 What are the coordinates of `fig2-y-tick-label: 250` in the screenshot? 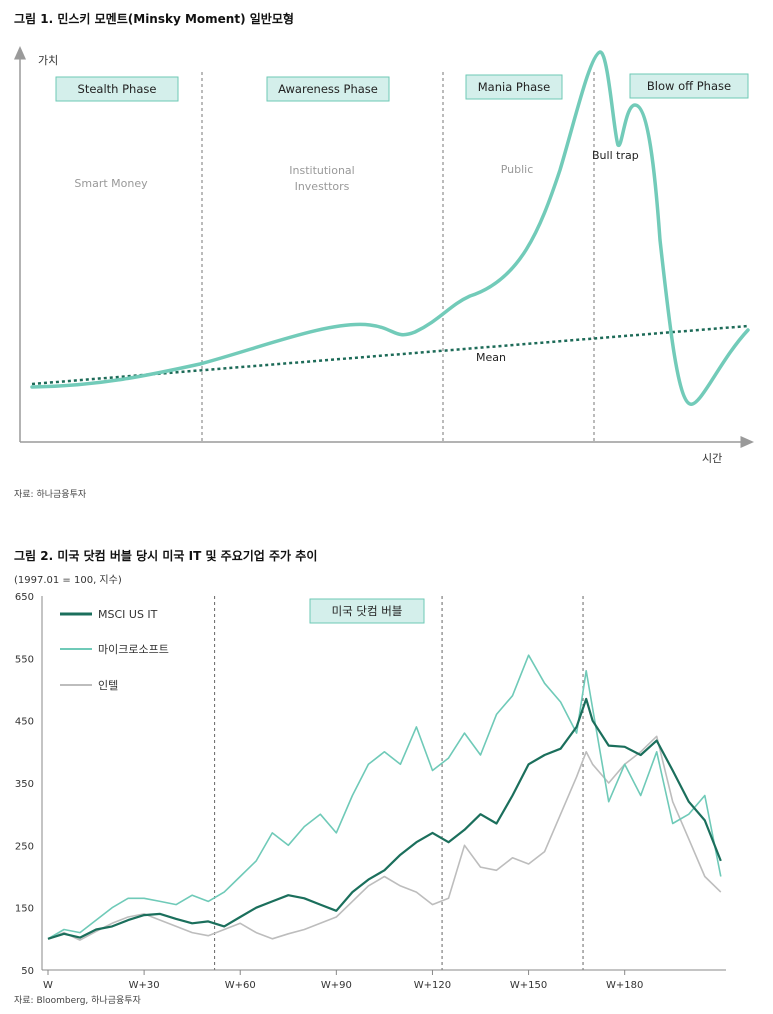 It's located at (24, 846).